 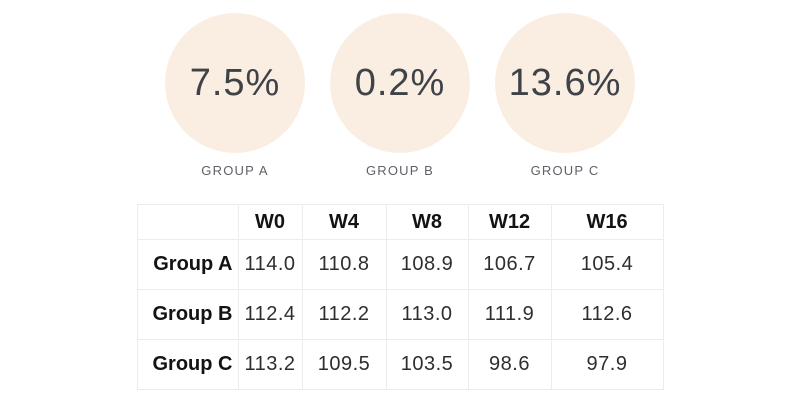 I want to click on table-cell: 112.2, so click(x=344, y=314).